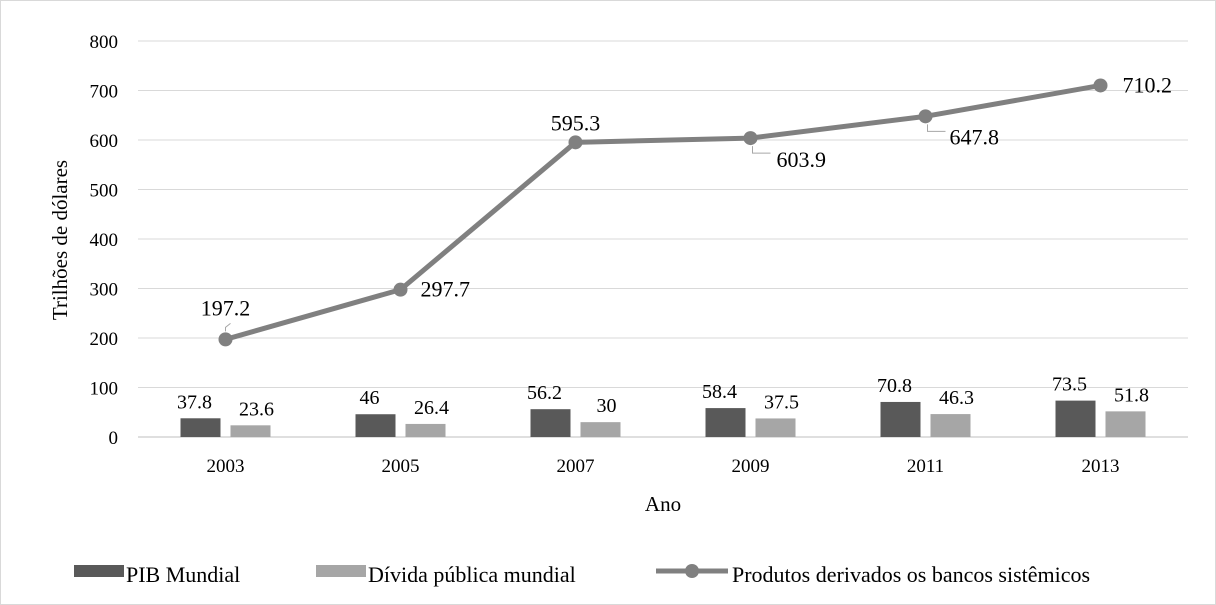 The height and width of the screenshot is (605, 1216). Describe the element at coordinates (719, 392) in the screenshot. I see `bar-data-label: 58.4` at that location.